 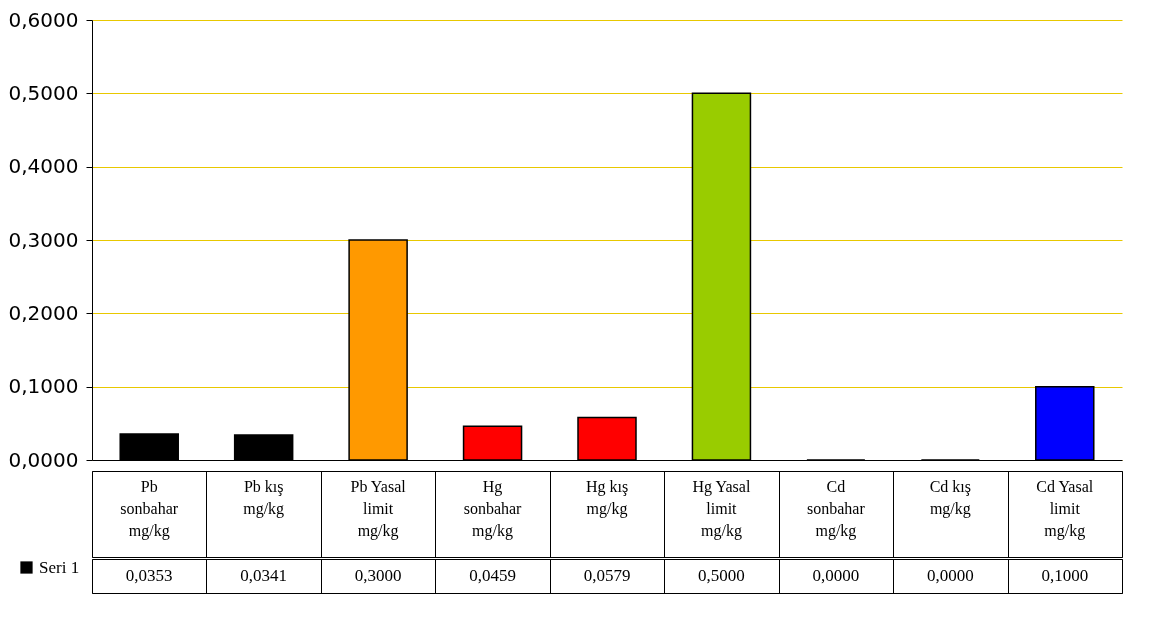 I want to click on y-tick-label: 0,5000, so click(x=43, y=92).